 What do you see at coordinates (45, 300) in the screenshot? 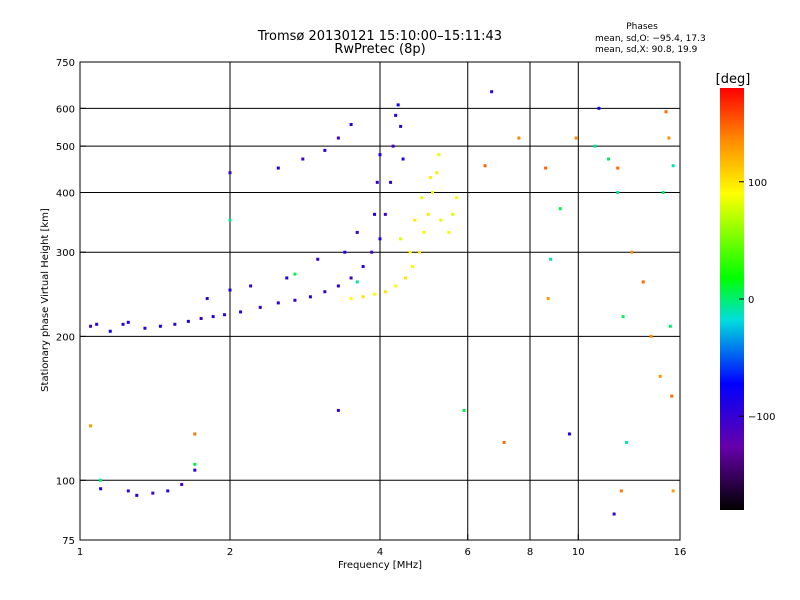
I see `y-axis-label: Stationary phase Virtual Height [km]` at bounding box center [45, 300].